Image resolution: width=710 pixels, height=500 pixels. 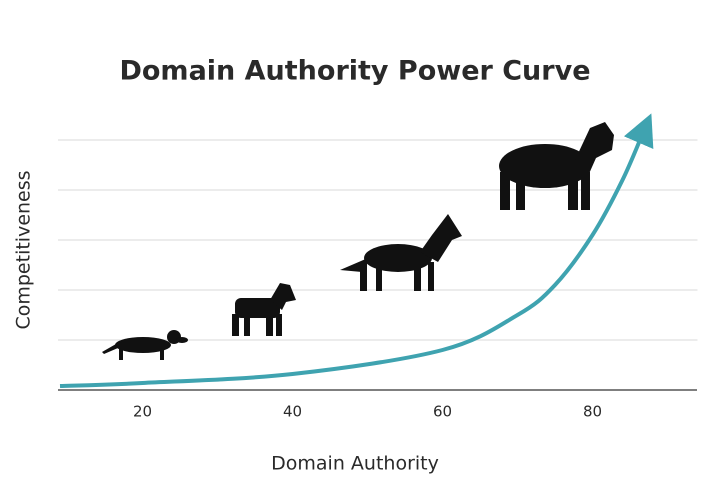 I want to click on x-tick-label: 60, so click(x=442, y=412).